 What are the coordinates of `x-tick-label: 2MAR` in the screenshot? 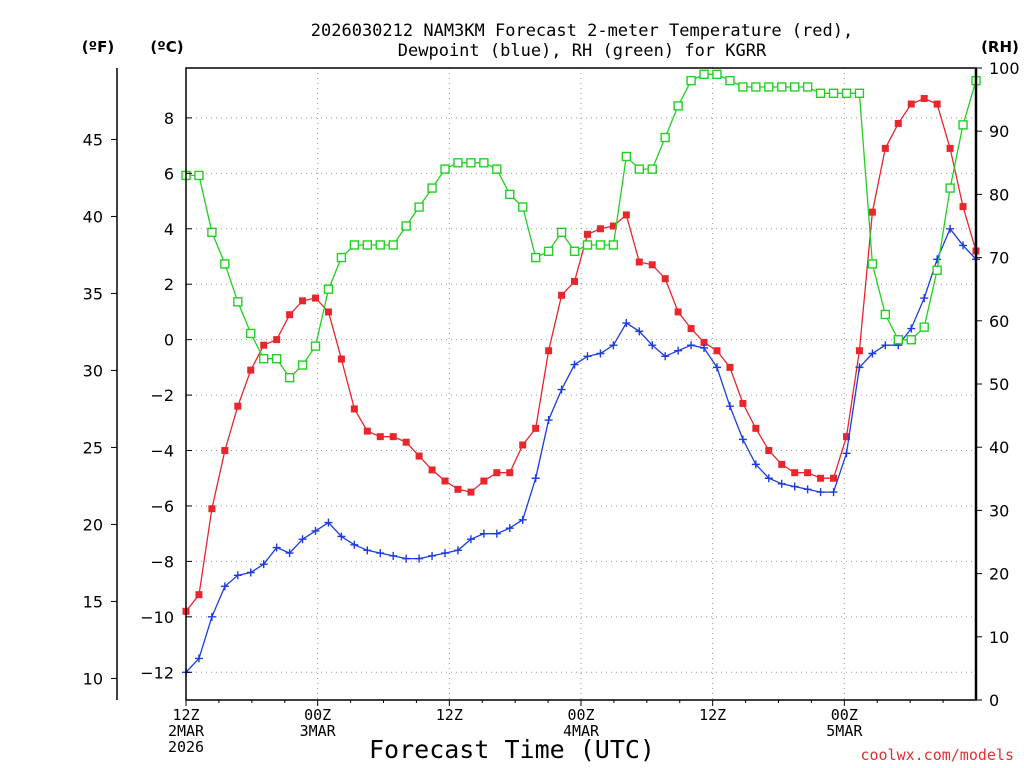 It's located at (186, 731).